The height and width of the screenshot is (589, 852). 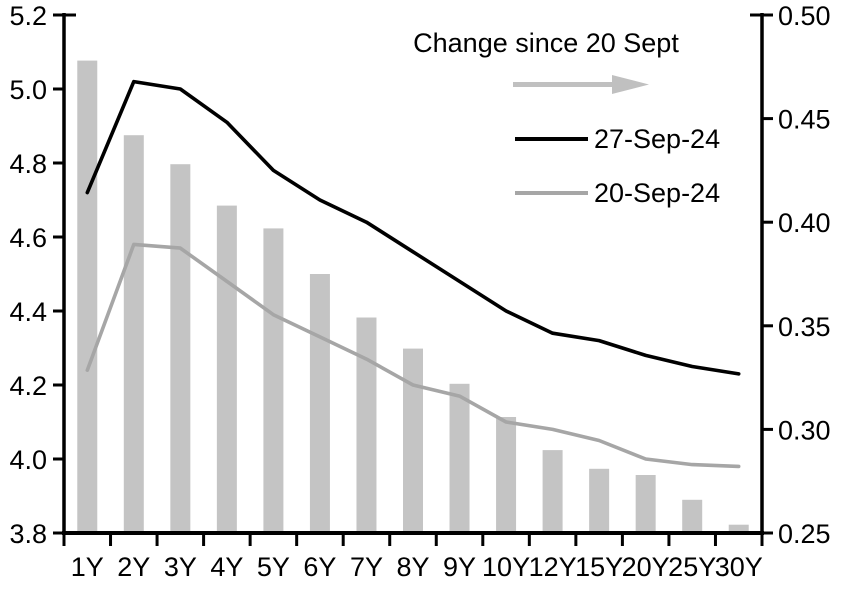 I want to click on left-axis-tick-label: 5.2, so click(x=28, y=16).